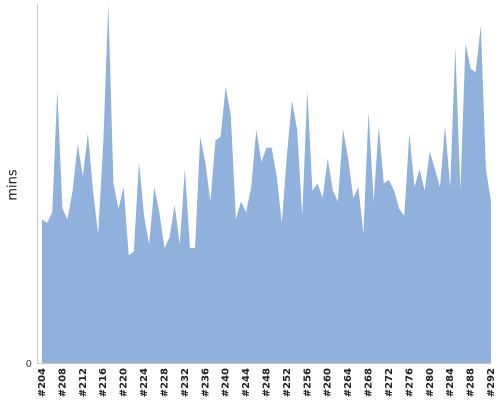  What do you see at coordinates (185, 382) in the screenshot?
I see `x-tick-label: #232` at bounding box center [185, 382].